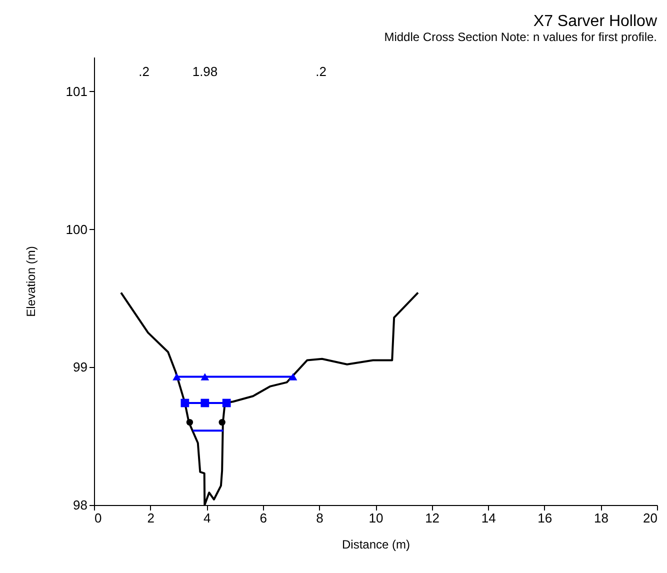 The height and width of the screenshot is (573, 667). What do you see at coordinates (545, 518) in the screenshot?
I see `x-tick-label: 16` at bounding box center [545, 518].